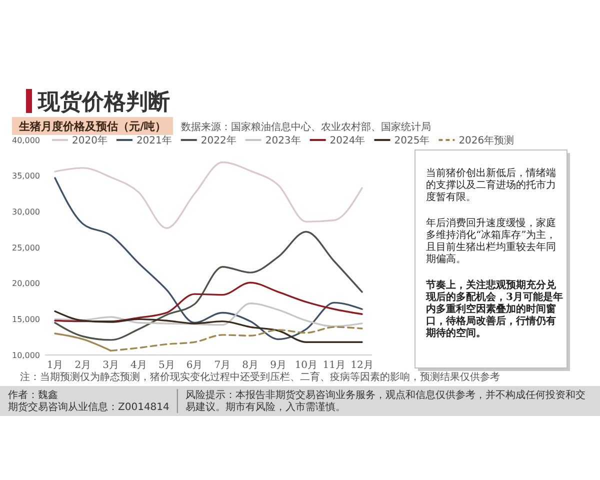  Describe the element at coordinates (334, 365) in the screenshot. I see `x-tick-label: 11月` at that location.